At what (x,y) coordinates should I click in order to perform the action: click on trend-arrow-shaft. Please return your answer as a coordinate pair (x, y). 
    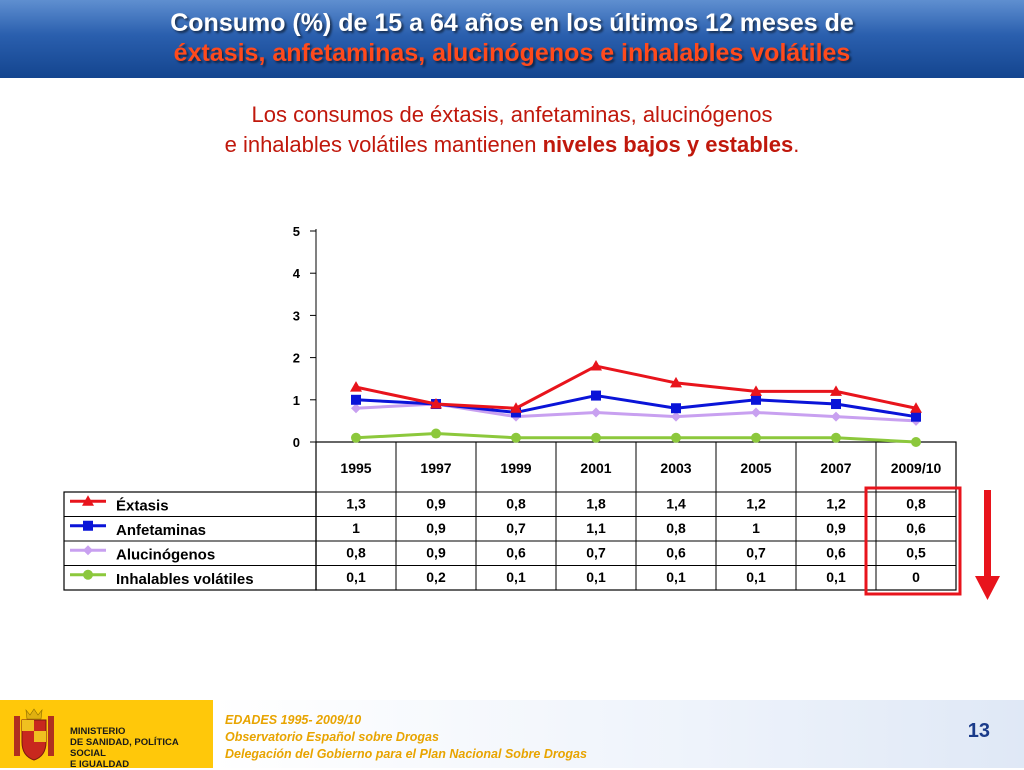
    Looking at the image, I should click on (987, 534).